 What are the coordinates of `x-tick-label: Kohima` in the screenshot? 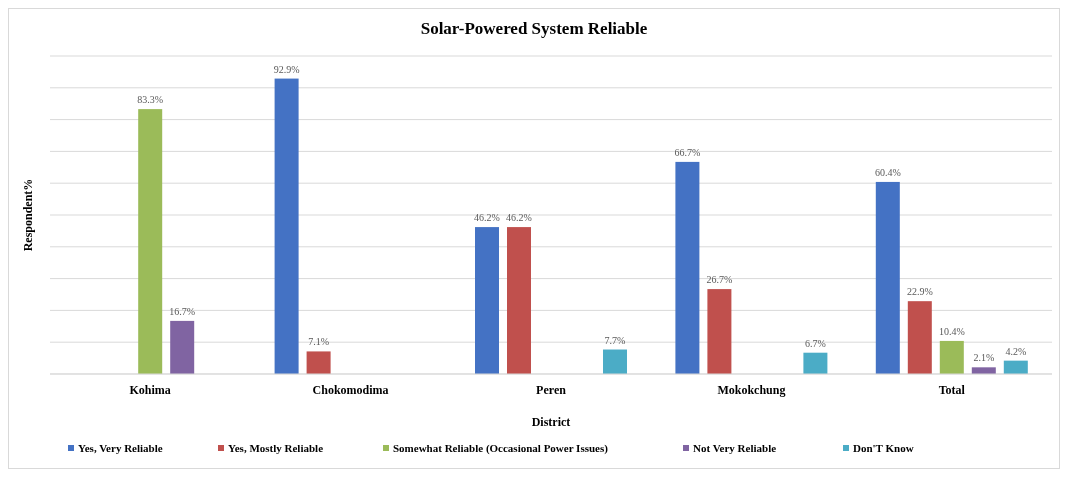 It's located at (150, 390).